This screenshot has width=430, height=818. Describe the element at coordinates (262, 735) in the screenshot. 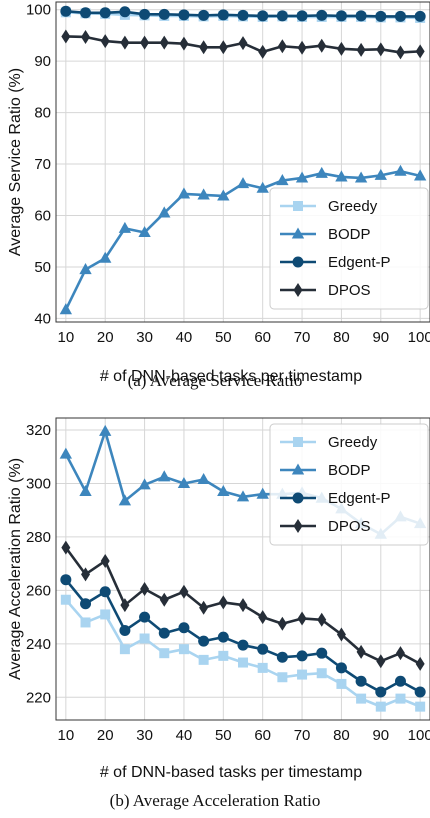

I see `x-tick-label: 60` at that location.